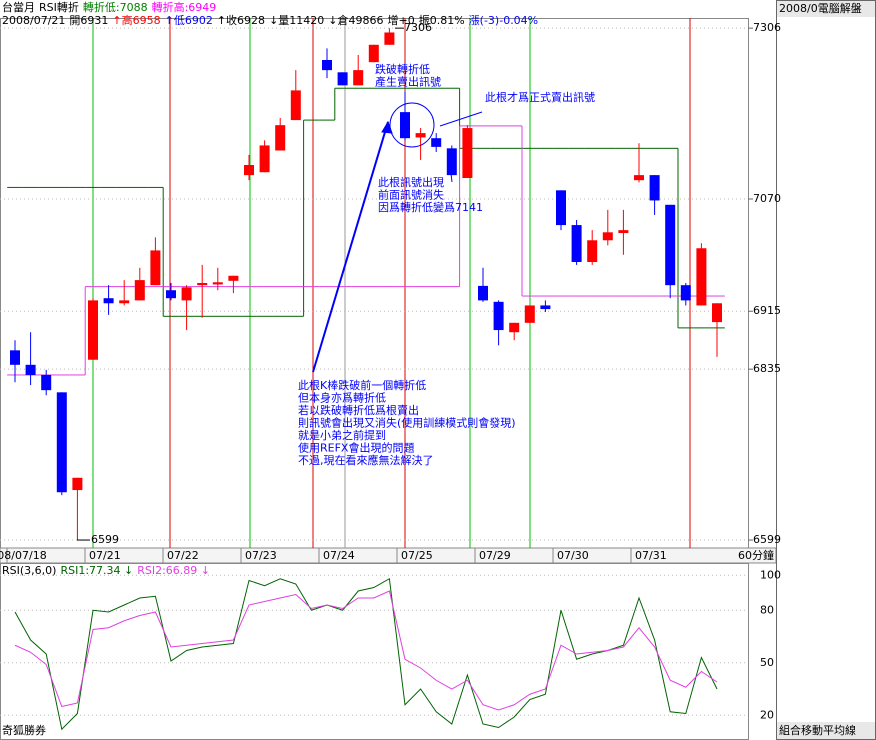 The width and height of the screenshot is (876, 740). What do you see at coordinates (356, 20) in the screenshot?
I see `header-item: ↓倉49866` at bounding box center [356, 20].